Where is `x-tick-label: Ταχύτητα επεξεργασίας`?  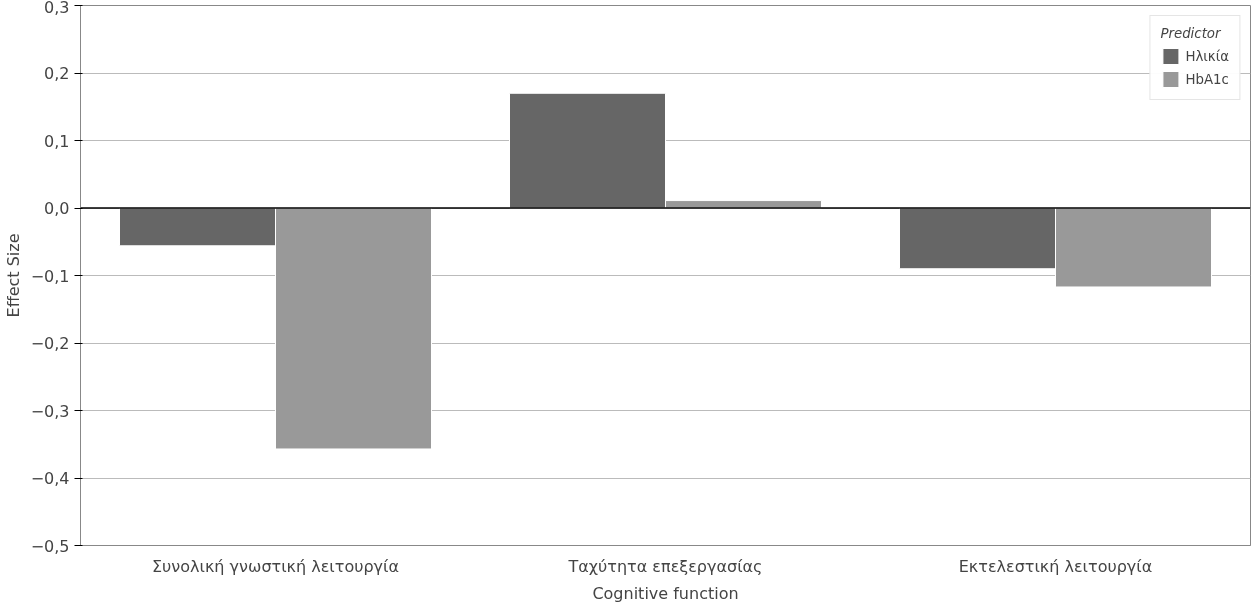
x-tick-label: Ταχύτητα επεξεργασίας is located at coordinates (665, 566).